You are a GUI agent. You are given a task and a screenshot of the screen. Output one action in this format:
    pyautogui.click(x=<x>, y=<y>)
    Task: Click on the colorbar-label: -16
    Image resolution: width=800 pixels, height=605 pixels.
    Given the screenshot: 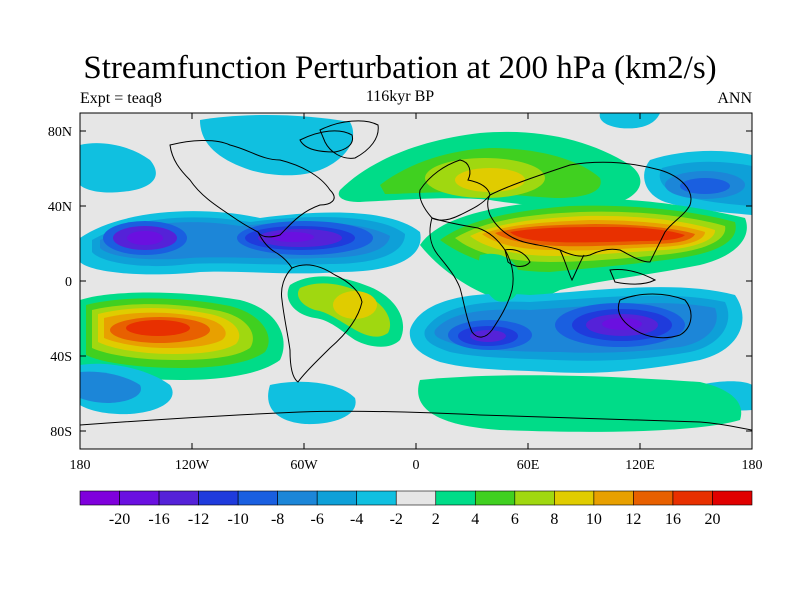 What is the action you would take?
    pyautogui.click(x=158, y=519)
    